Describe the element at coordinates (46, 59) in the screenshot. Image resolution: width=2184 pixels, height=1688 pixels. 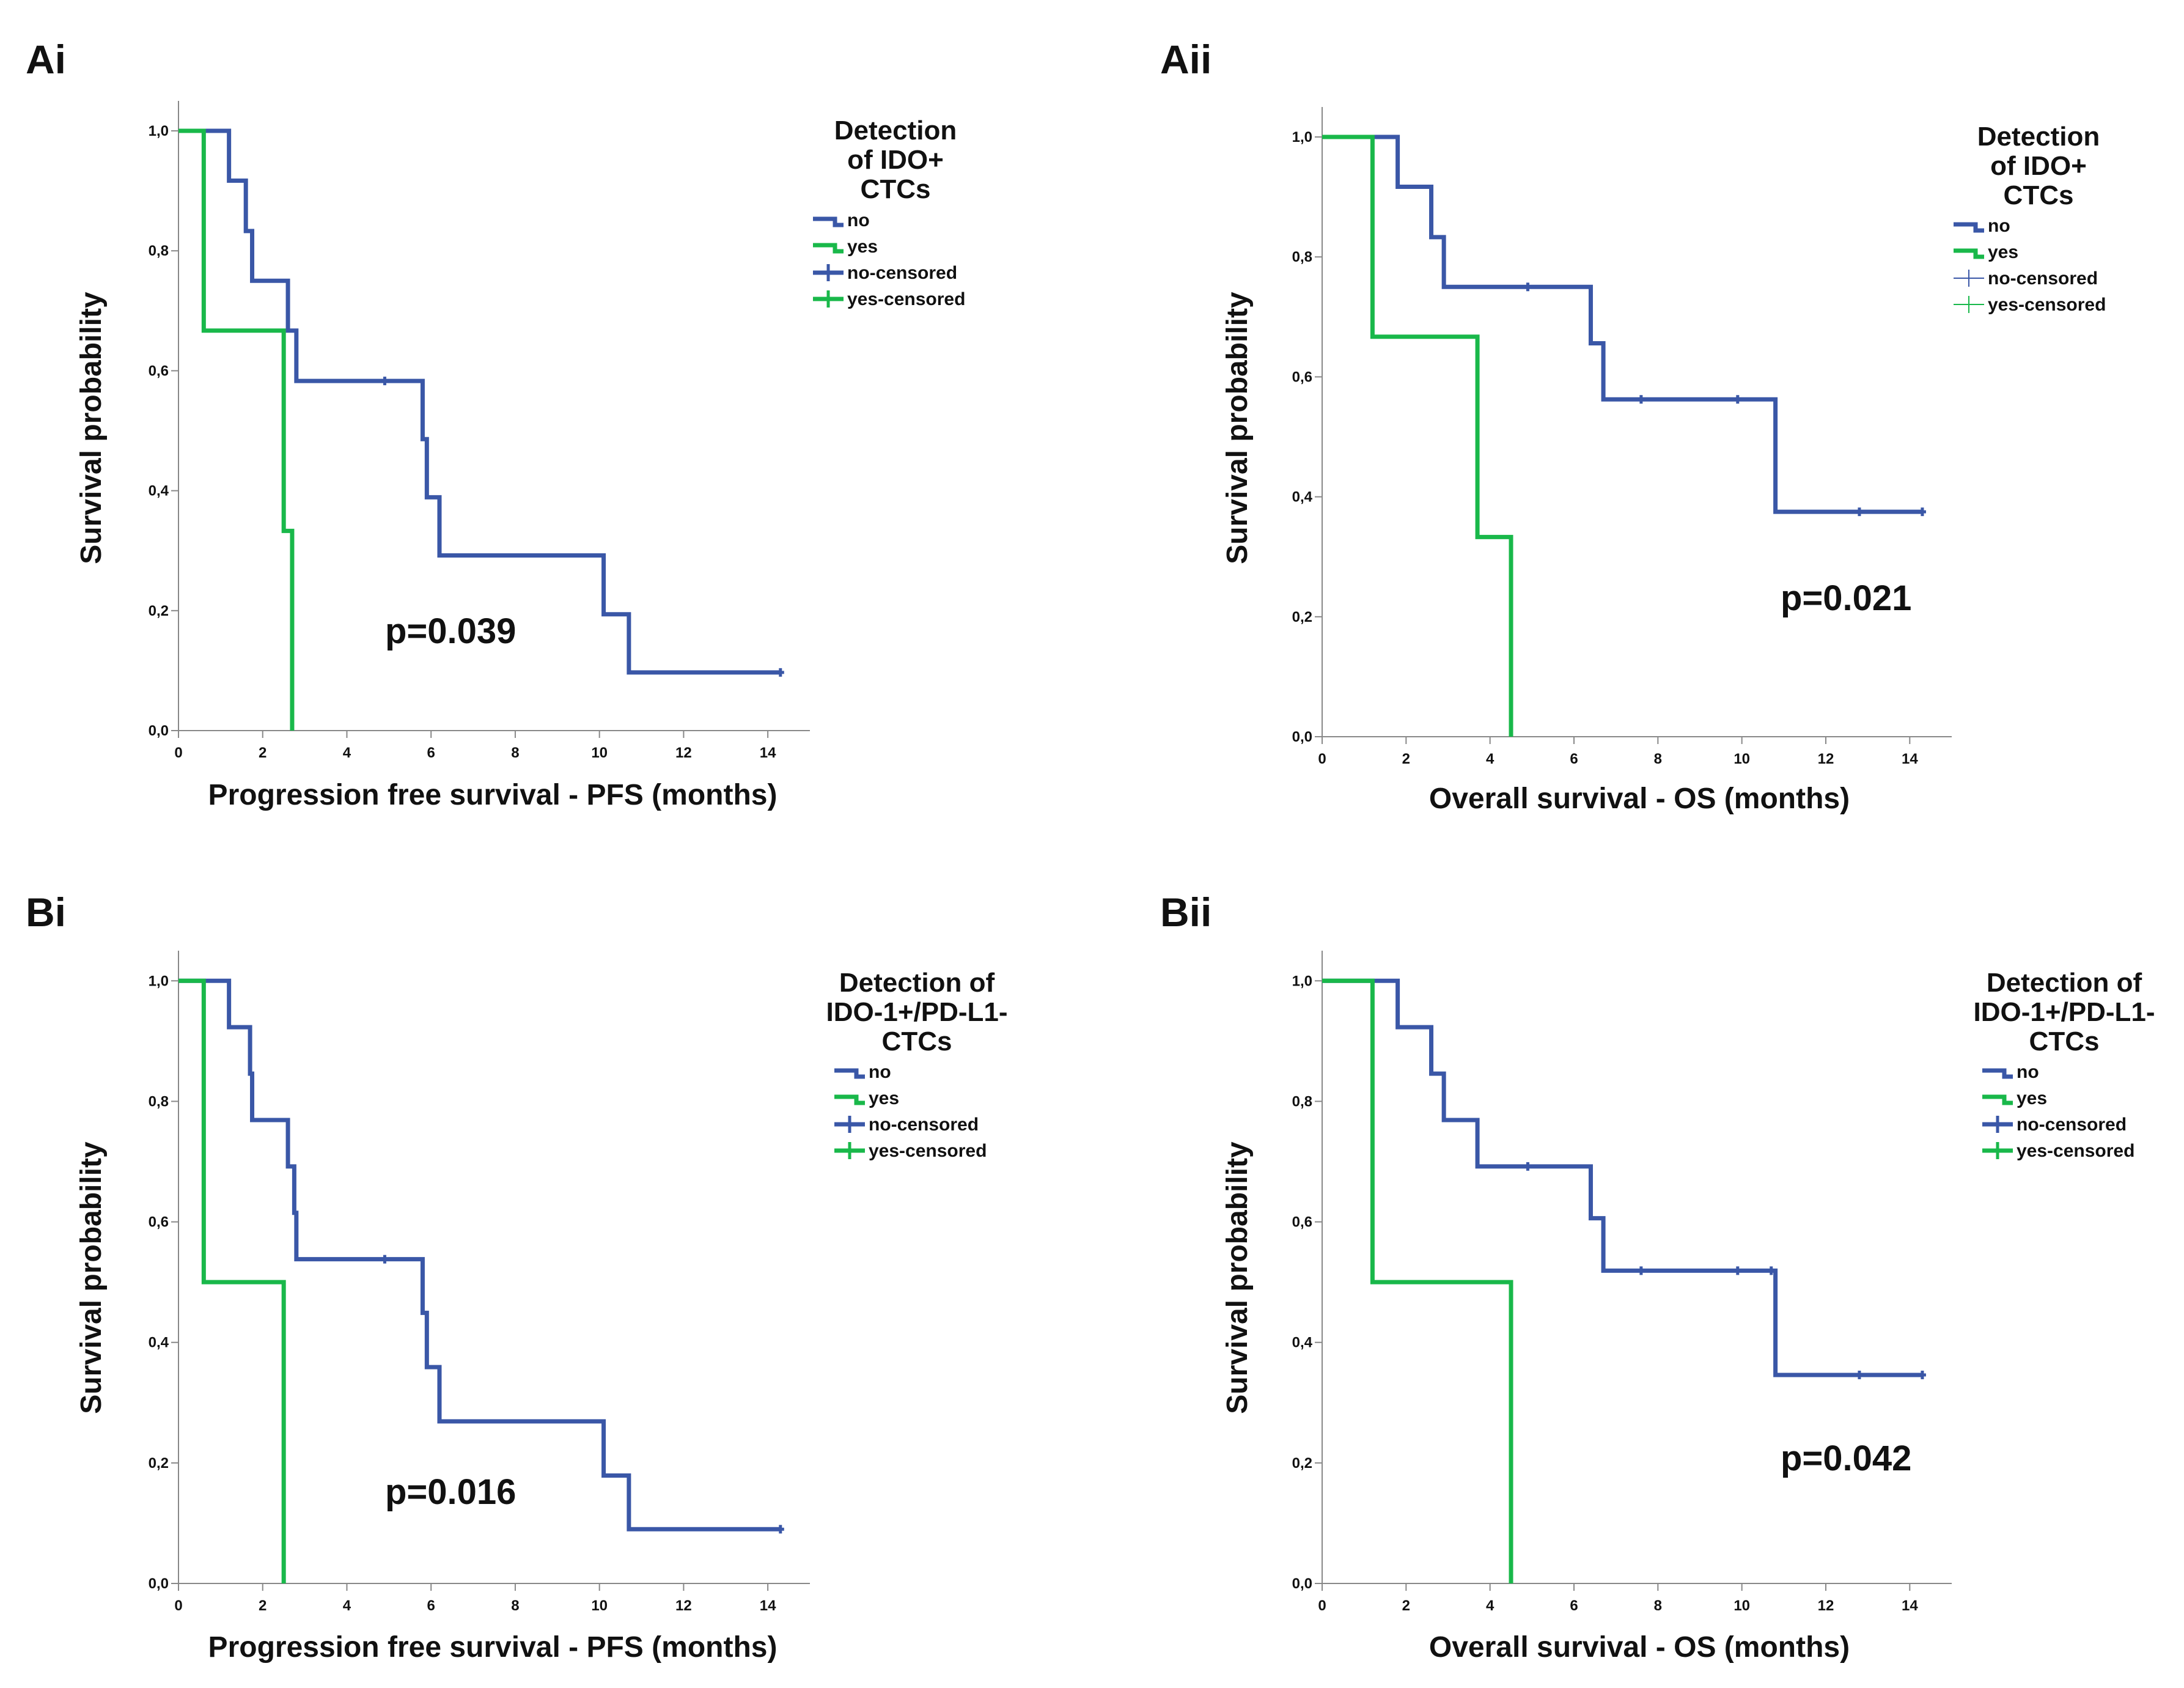
I see `panel-label: Ai` at that location.